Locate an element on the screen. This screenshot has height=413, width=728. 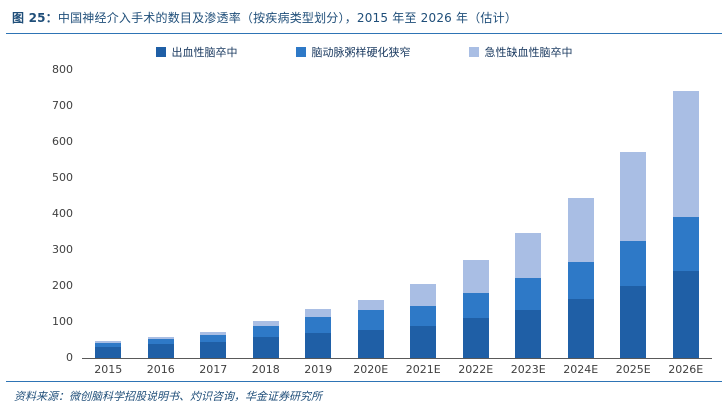
legend-item-0: 出血性脑卒中 is located at coordinates (196, 52).